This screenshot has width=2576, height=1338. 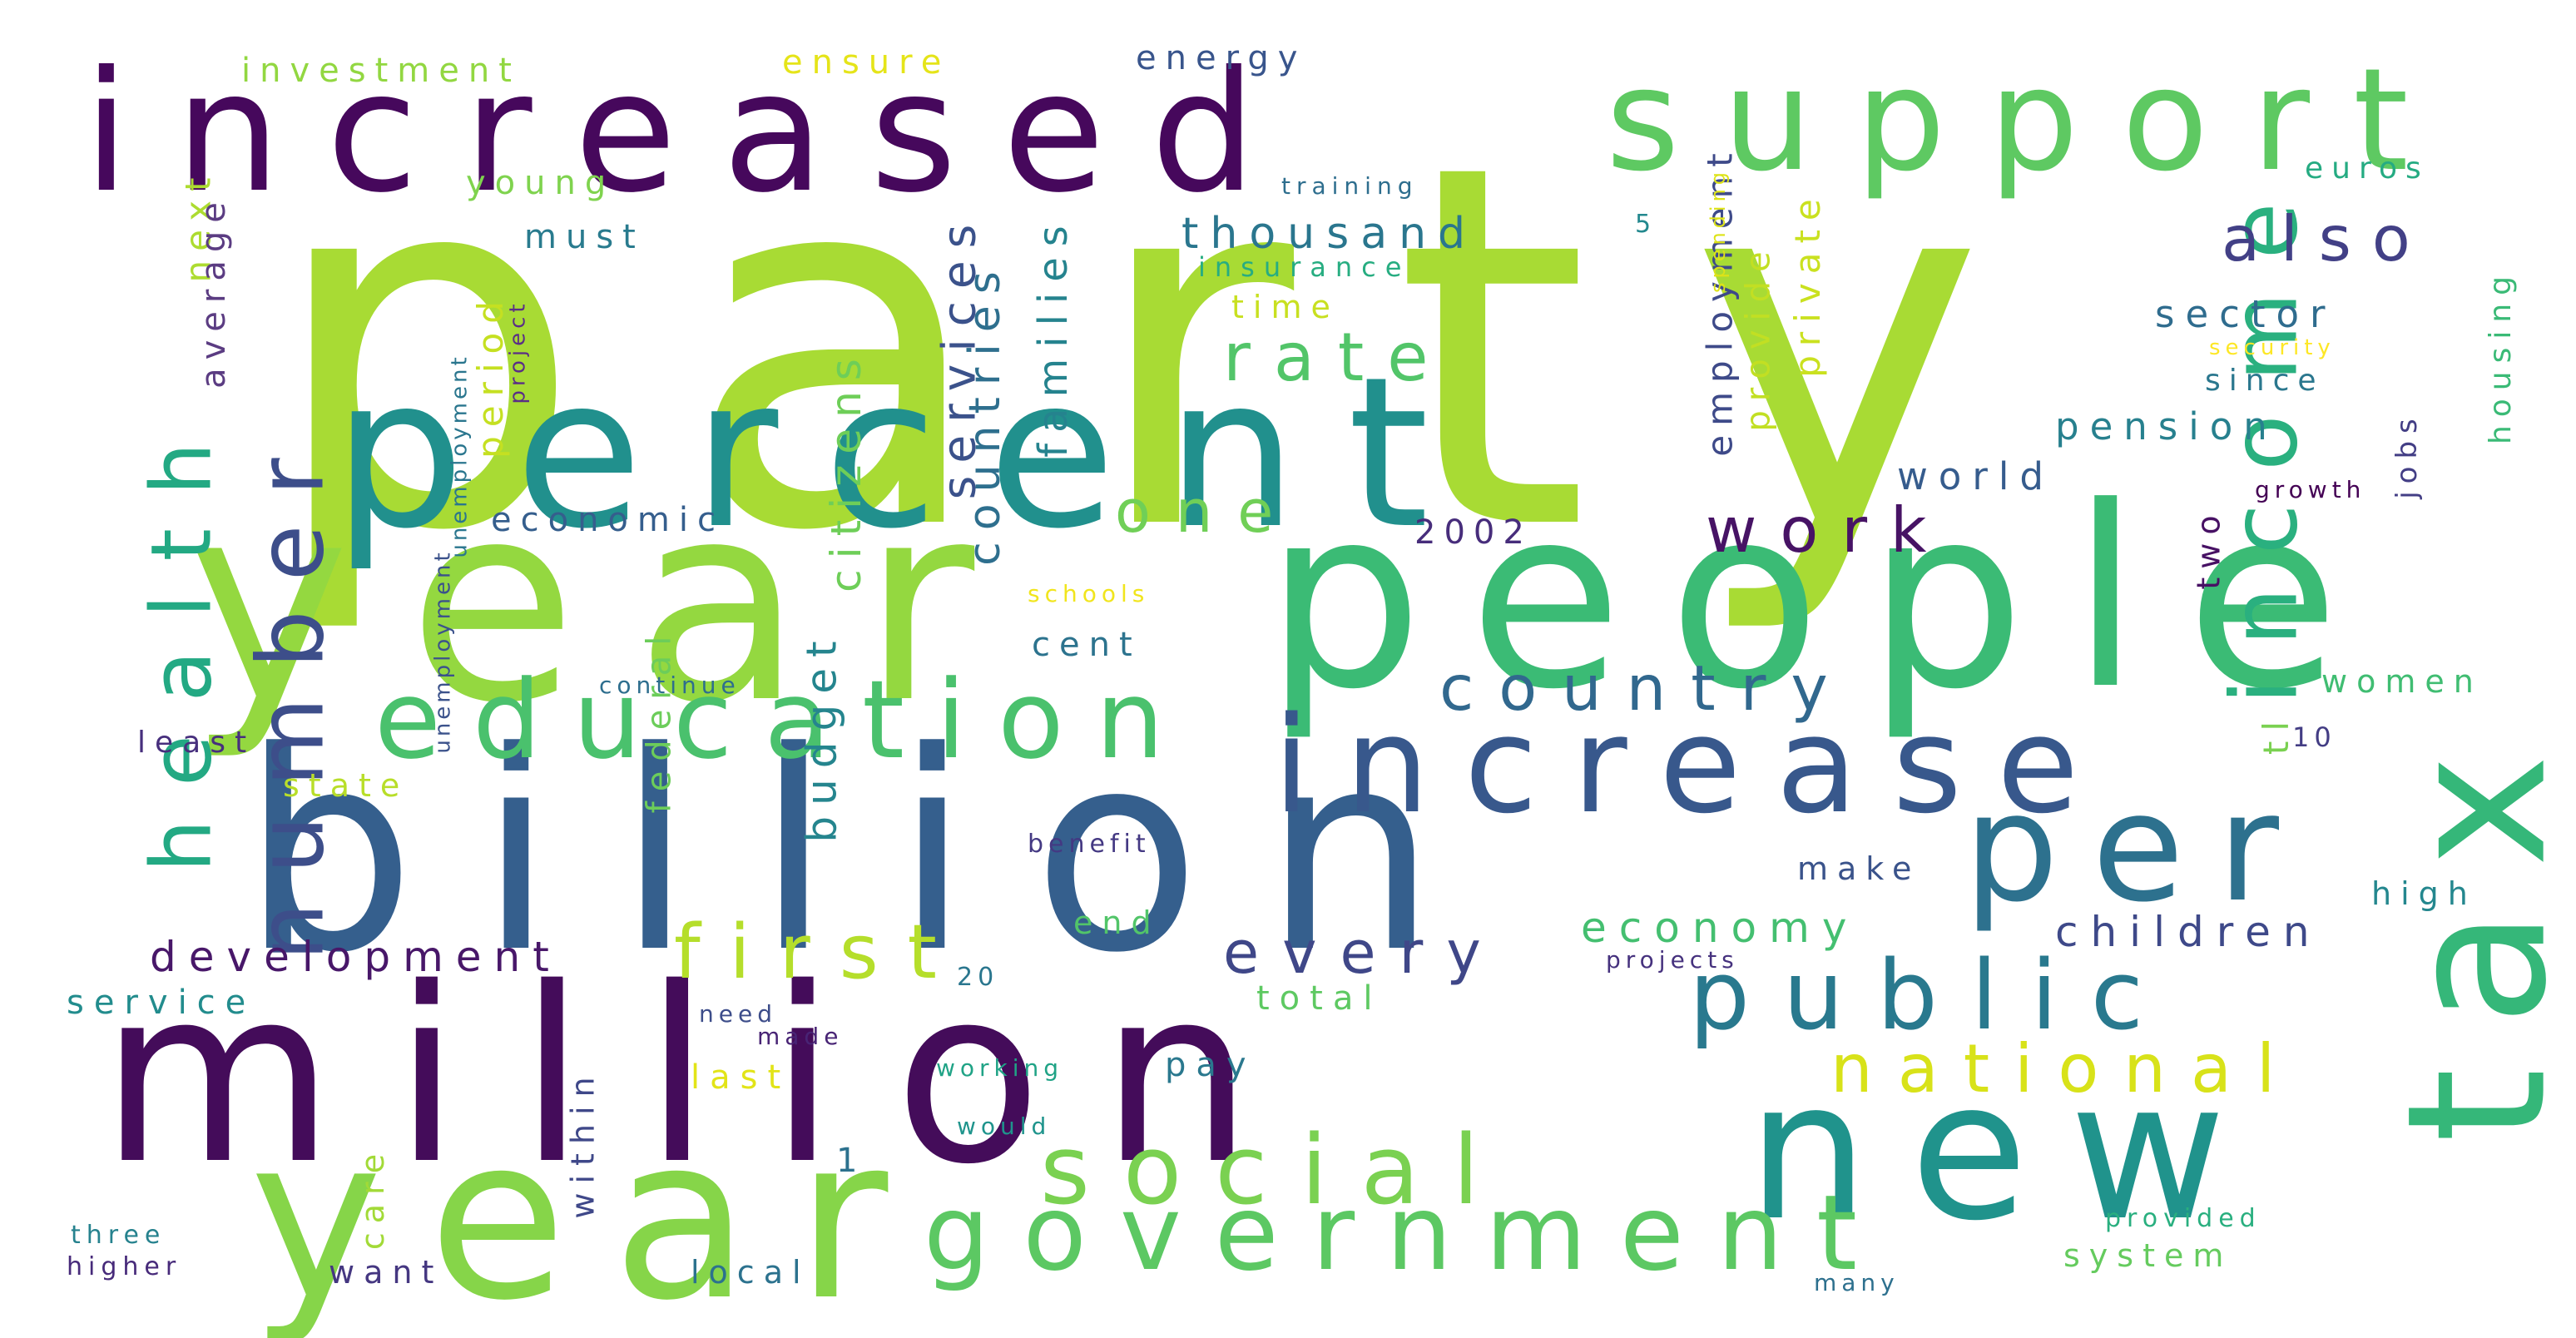 What do you see at coordinates (1474, 532) in the screenshot?
I see `word: 2002` at bounding box center [1474, 532].